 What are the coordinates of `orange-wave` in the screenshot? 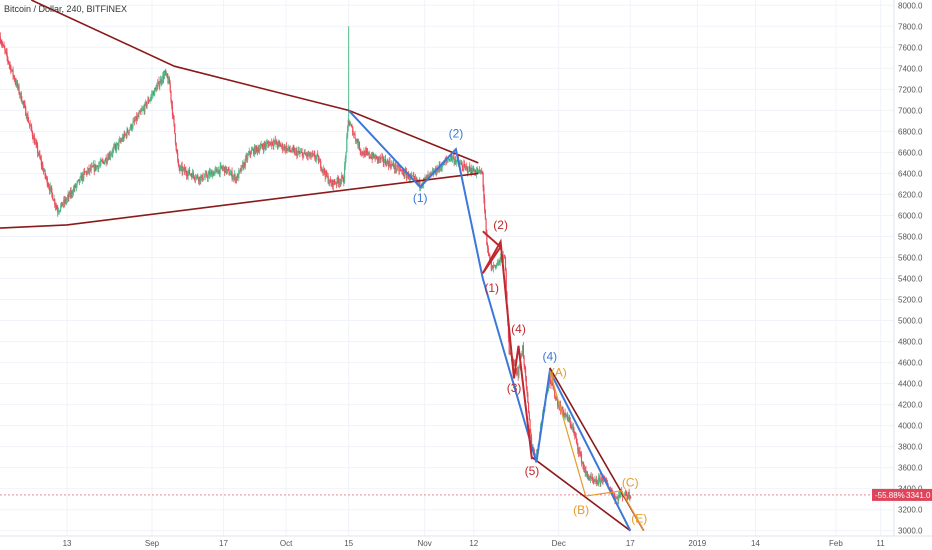 It's located at (597, 450).